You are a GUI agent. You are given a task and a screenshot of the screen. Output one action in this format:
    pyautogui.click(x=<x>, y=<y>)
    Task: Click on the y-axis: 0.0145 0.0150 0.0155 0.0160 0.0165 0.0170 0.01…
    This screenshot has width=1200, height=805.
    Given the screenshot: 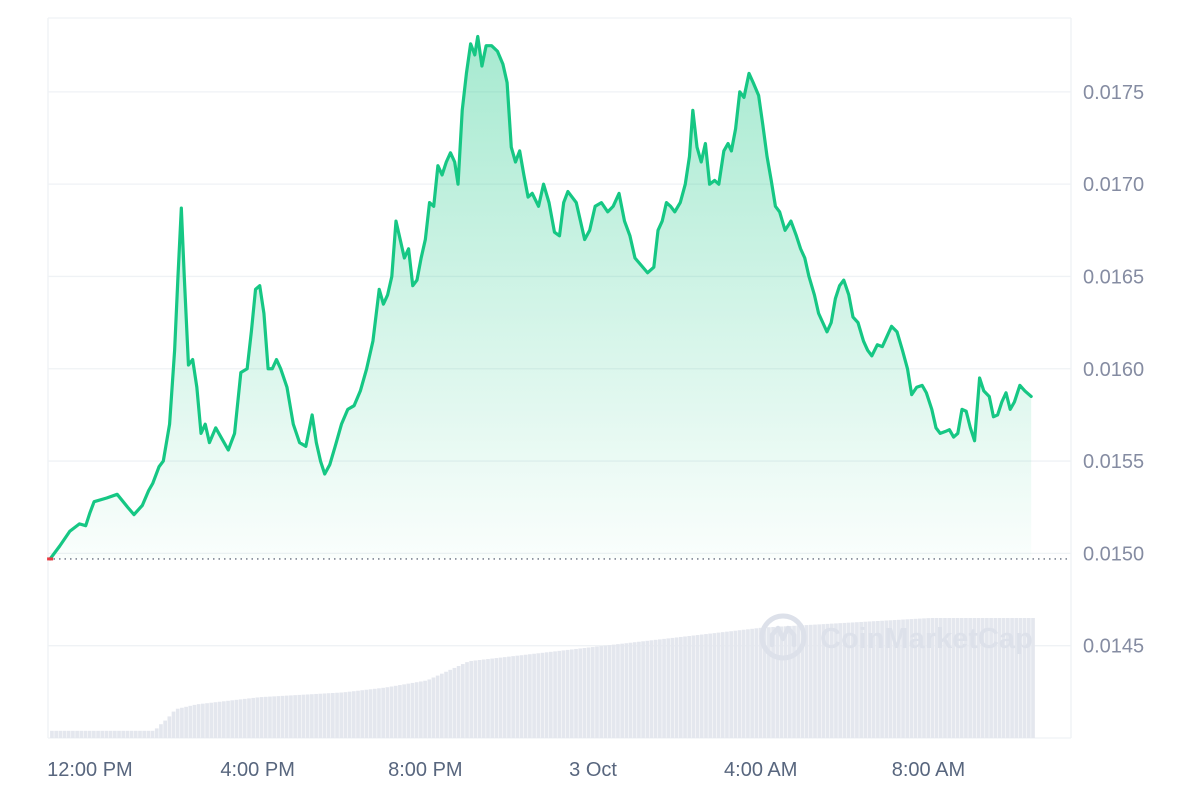 What is the action you would take?
    pyautogui.click(x=1113, y=370)
    